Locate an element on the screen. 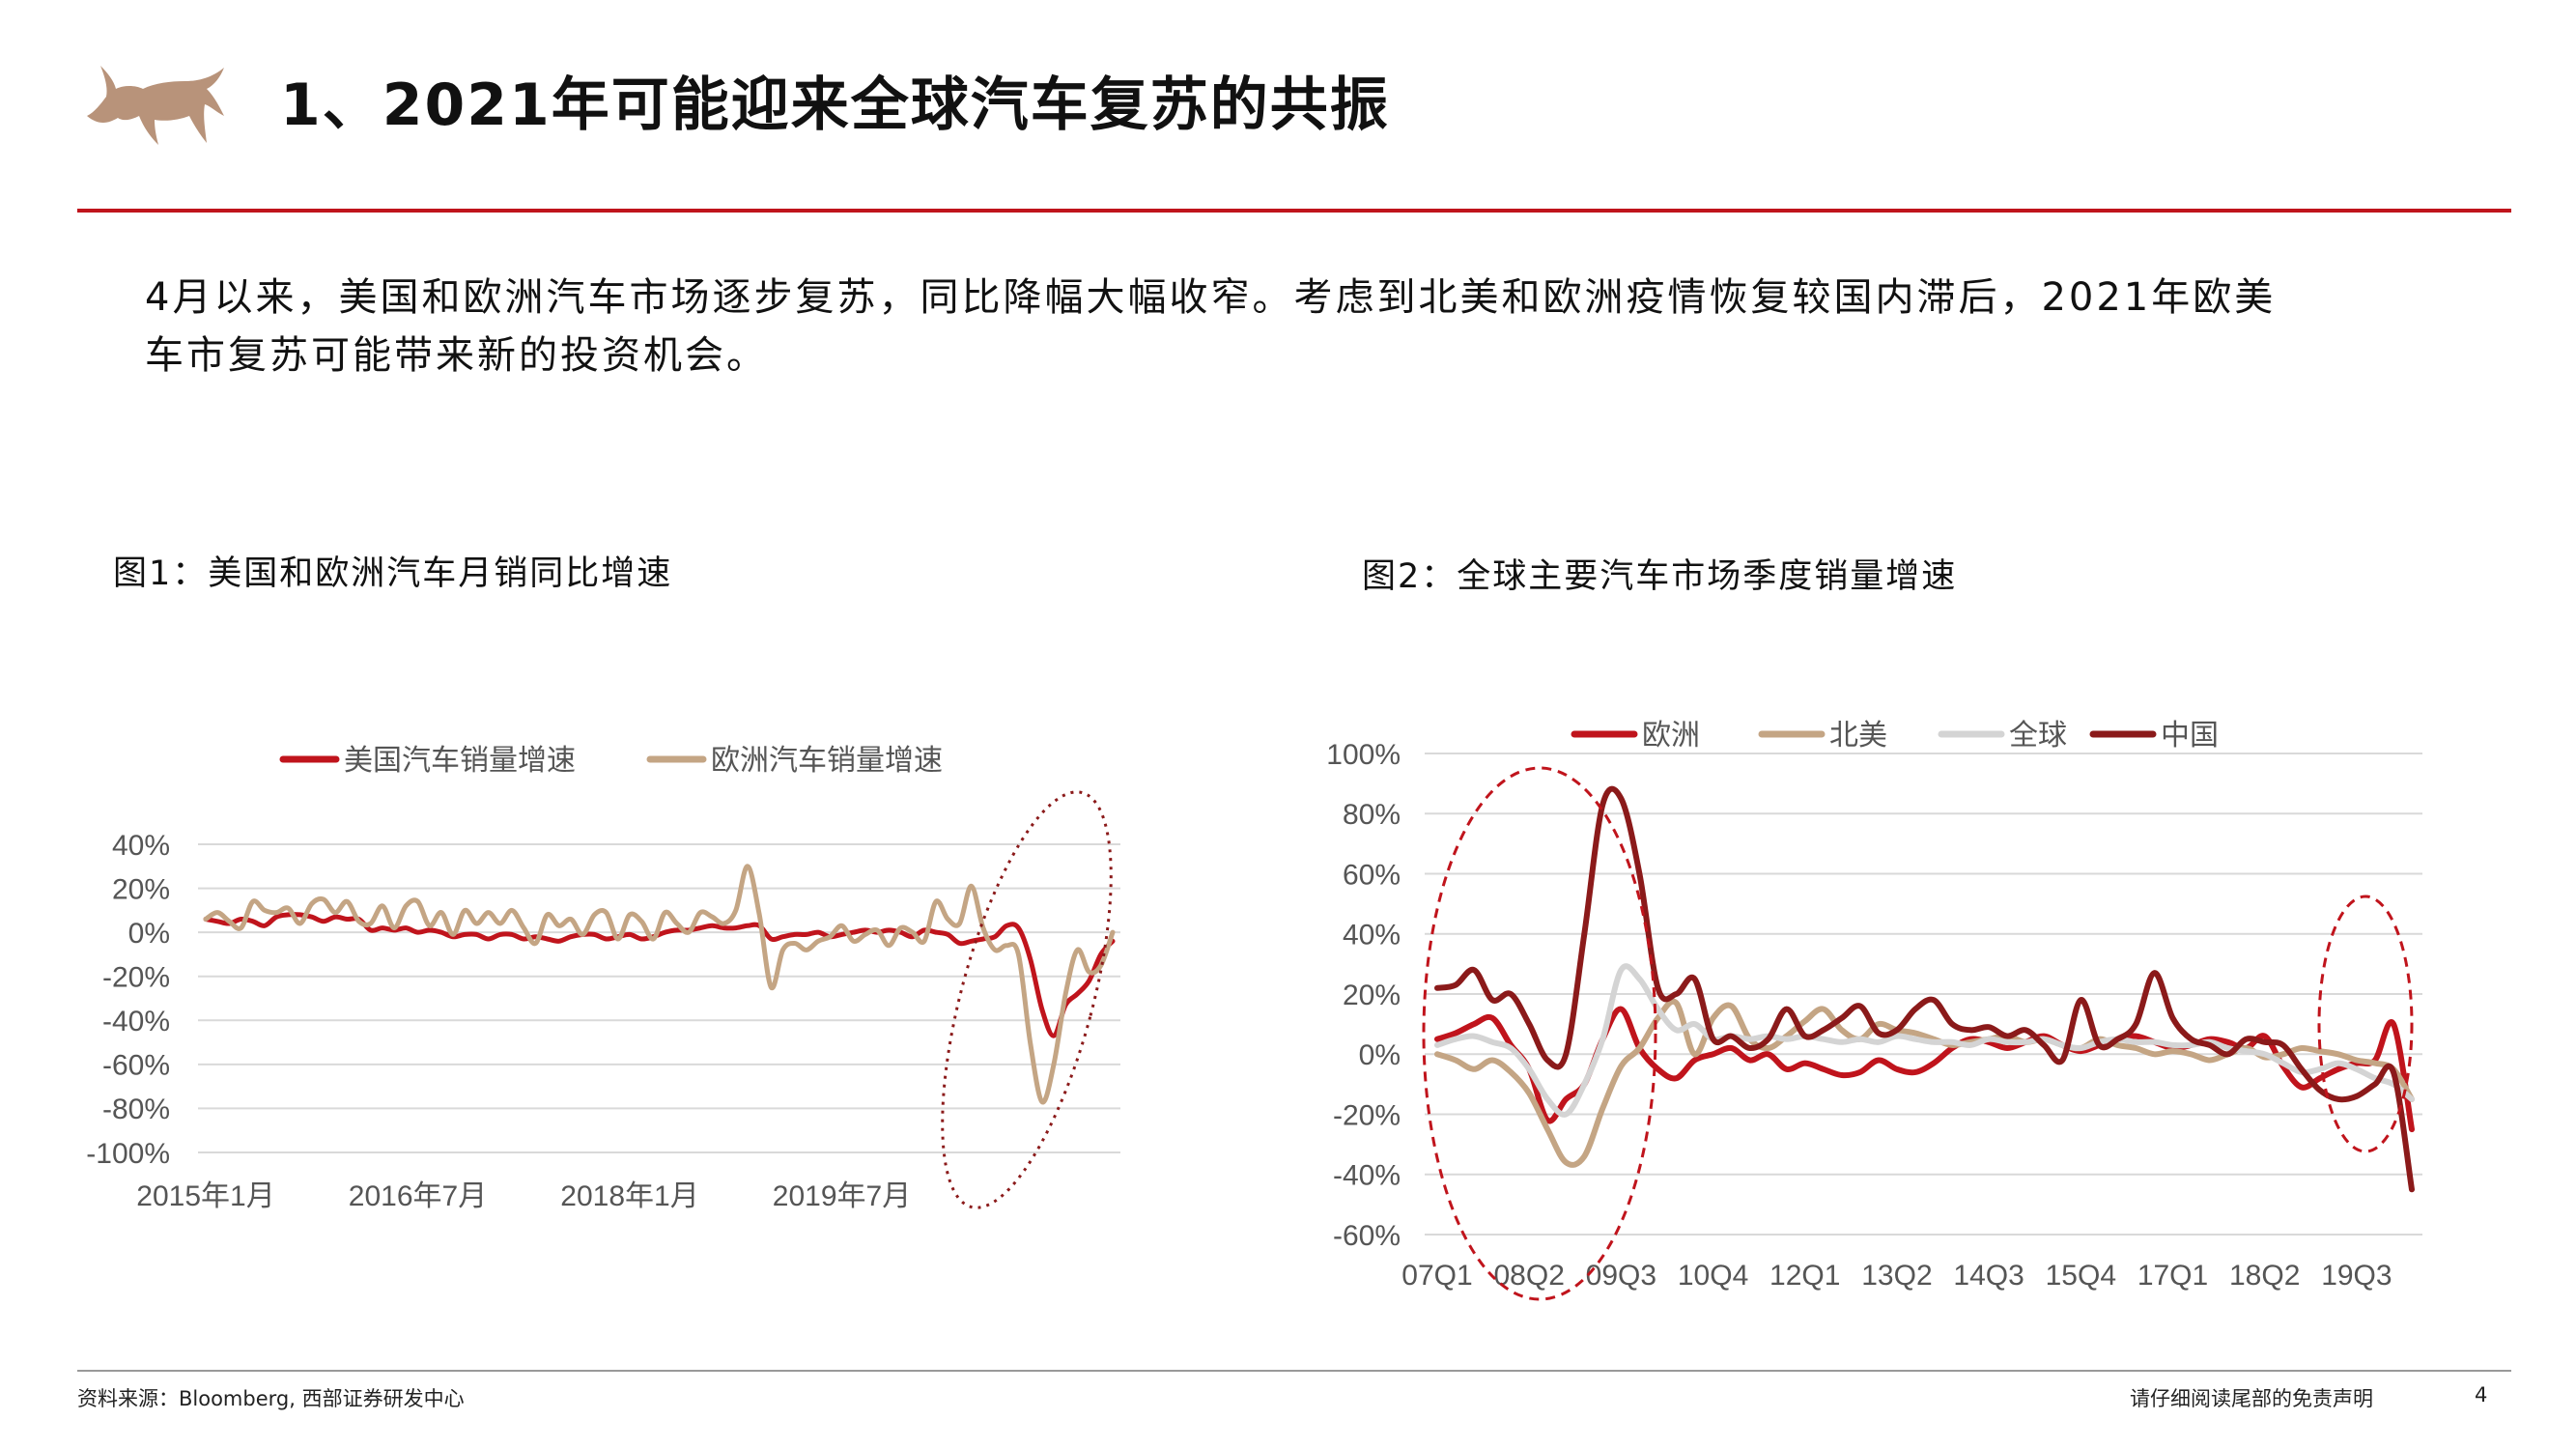 The width and height of the screenshot is (2576, 1449). page-number: 4 is located at coordinates (2481, 1394).